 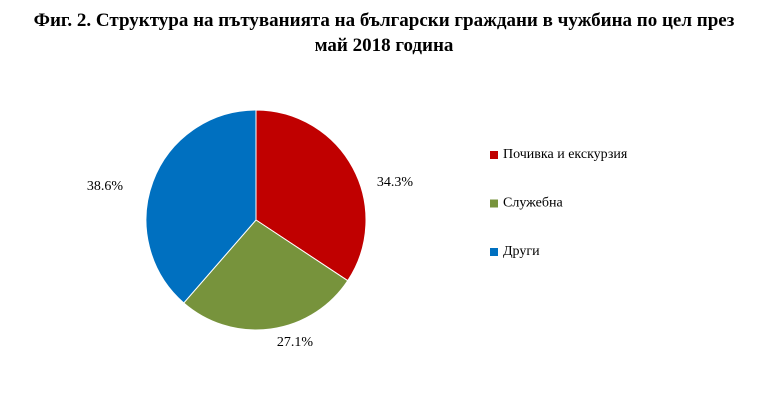 What do you see at coordinates (395, 182) in the screenshot?
I see `data-label: 34.3%` at bounding box center [395, 182].